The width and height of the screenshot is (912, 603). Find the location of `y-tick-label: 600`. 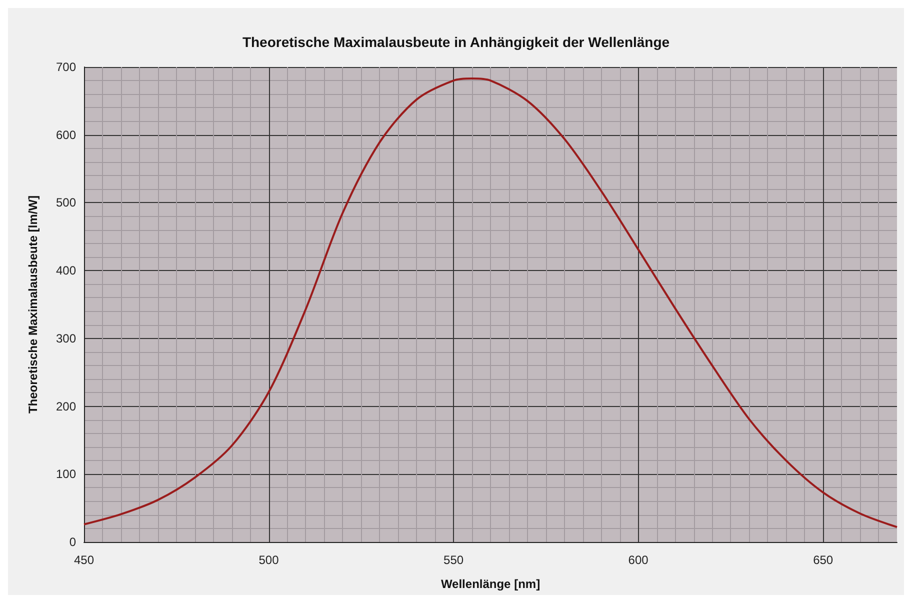

y-tick-label: 600 is located at coordinates (66, 135).